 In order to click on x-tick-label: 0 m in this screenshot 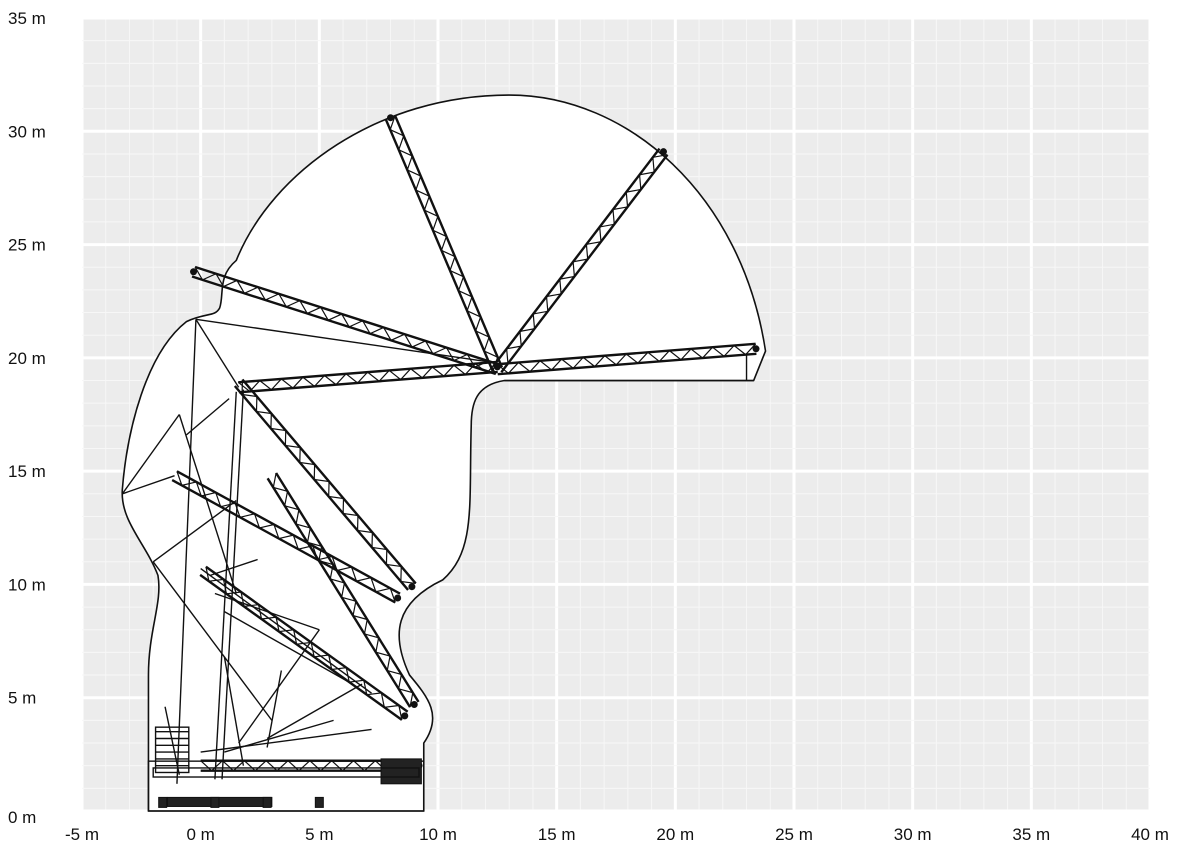, I will do `click(200, 834)`.